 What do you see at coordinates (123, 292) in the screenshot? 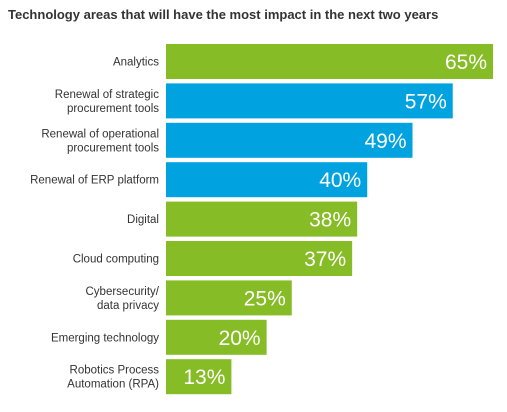
I see `category-label-line: Cybersecurity/` at bounding box center [123, 292].